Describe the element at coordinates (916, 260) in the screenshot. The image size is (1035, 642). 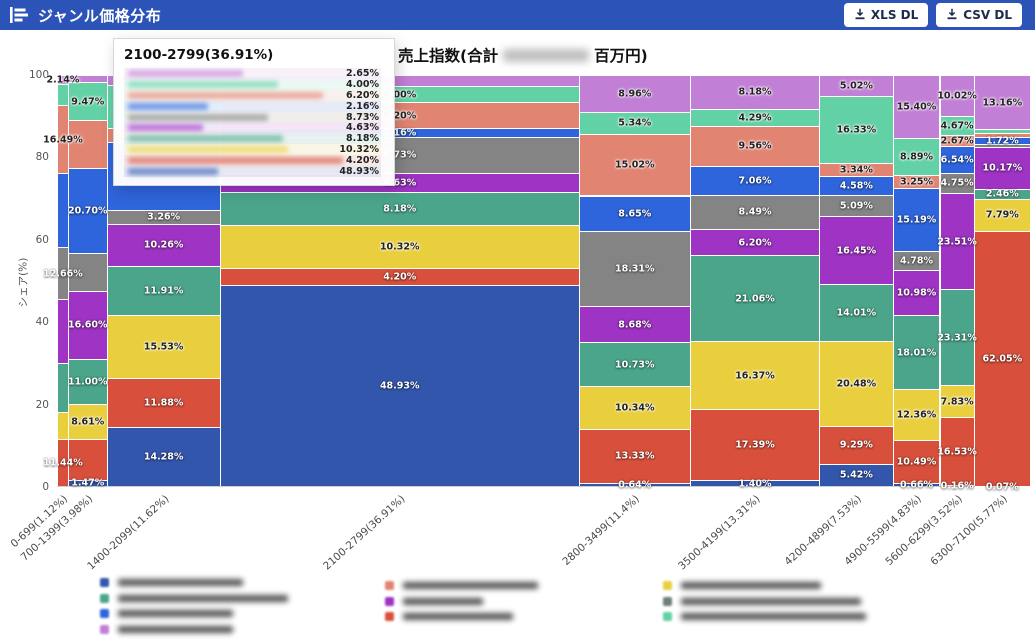
I see `chart-segment: 4.78%` at that location.